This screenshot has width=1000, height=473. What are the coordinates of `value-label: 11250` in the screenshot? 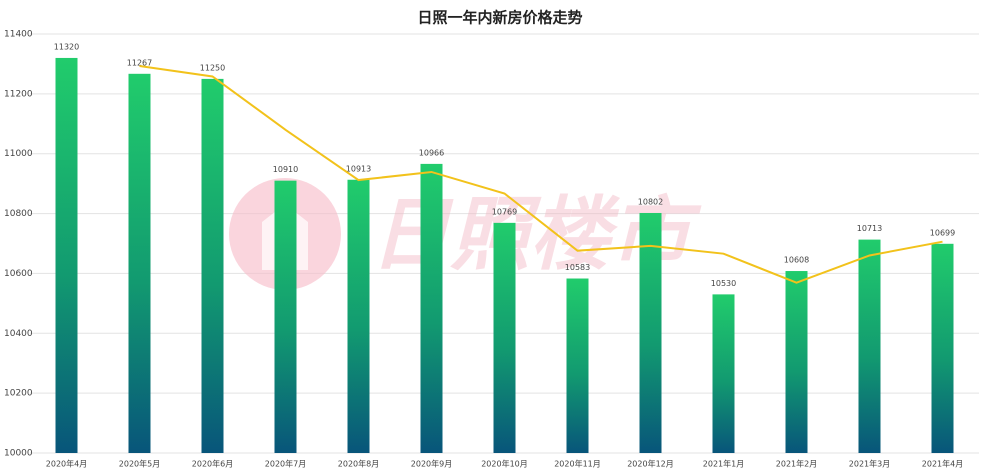 It's located at (212, 67).